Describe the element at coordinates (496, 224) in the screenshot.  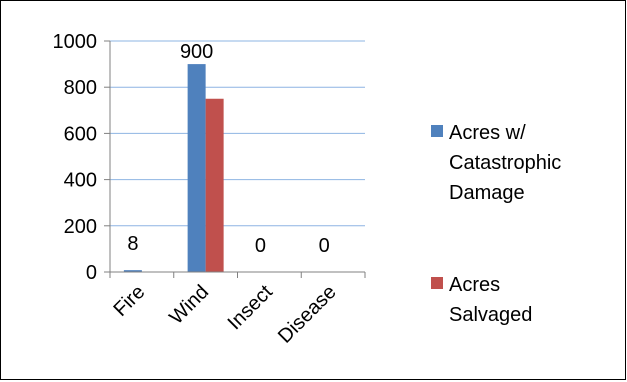
I see `legend: Acres w/Catastrophic Damage Acres Salvaged` at that location.